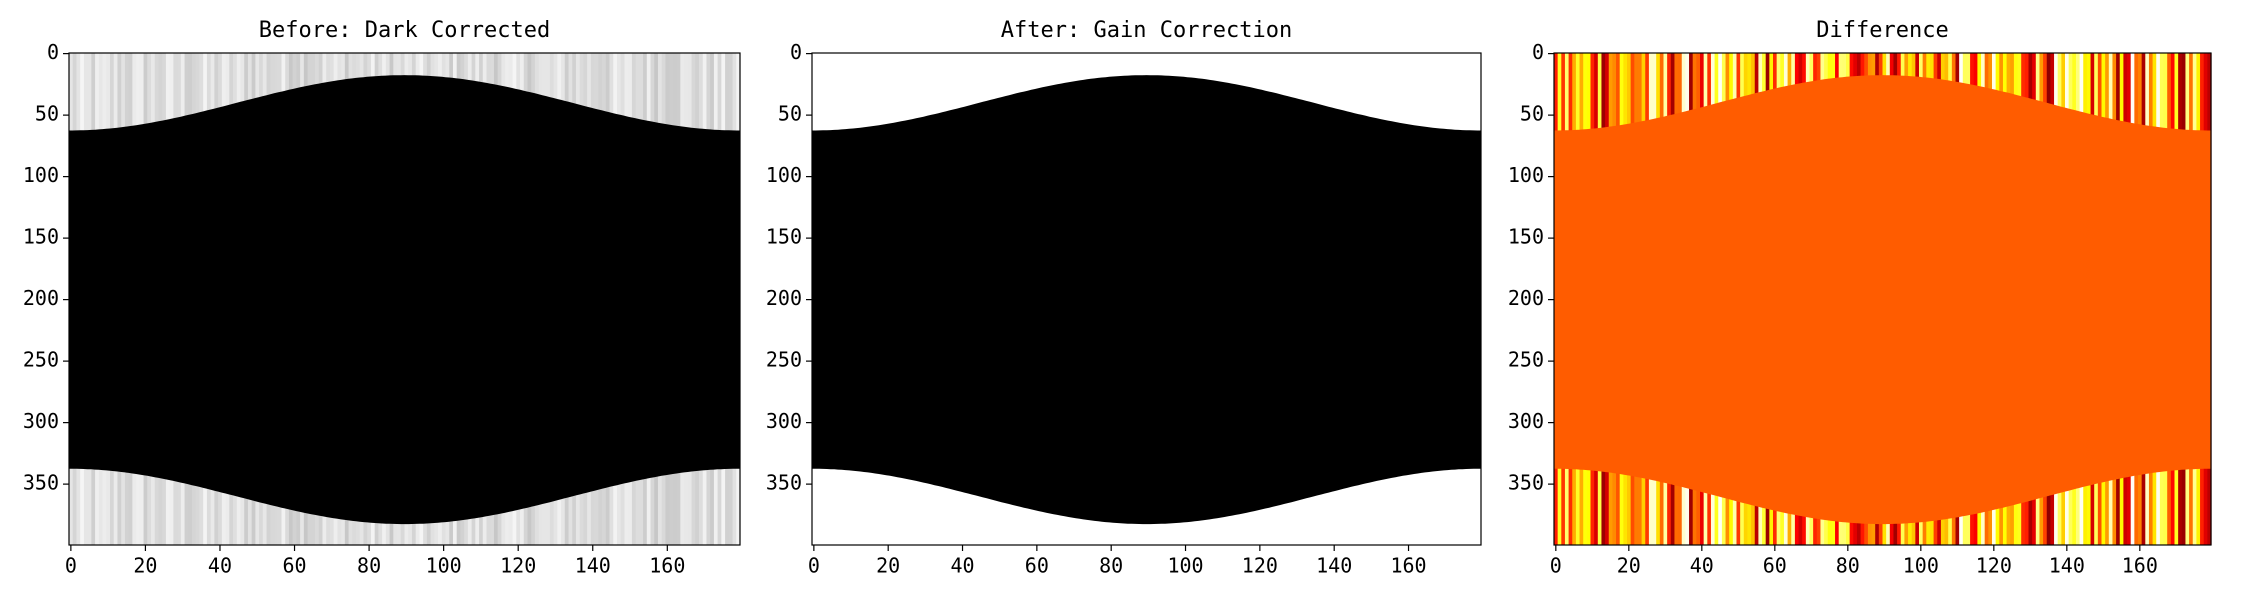  I want to click on chart-title: After: Gain Correction, so click(1146, 30).